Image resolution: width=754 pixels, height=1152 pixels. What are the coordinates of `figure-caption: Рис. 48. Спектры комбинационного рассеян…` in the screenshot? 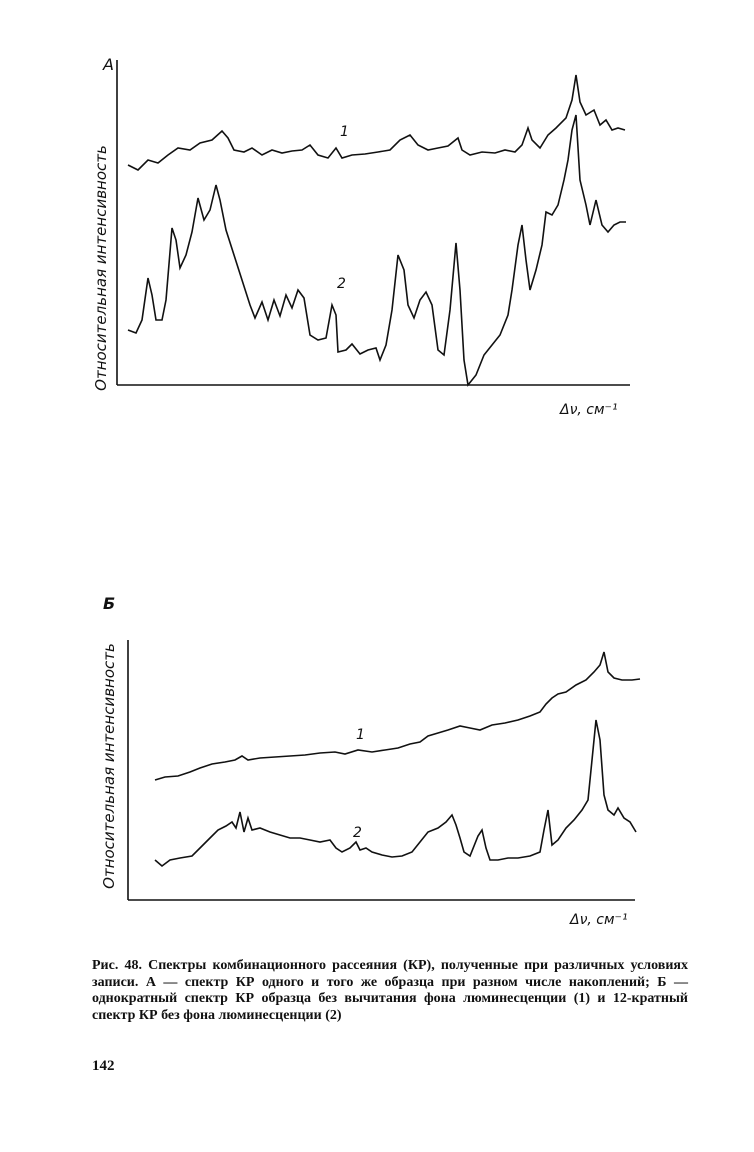 It's located at (390, 990).